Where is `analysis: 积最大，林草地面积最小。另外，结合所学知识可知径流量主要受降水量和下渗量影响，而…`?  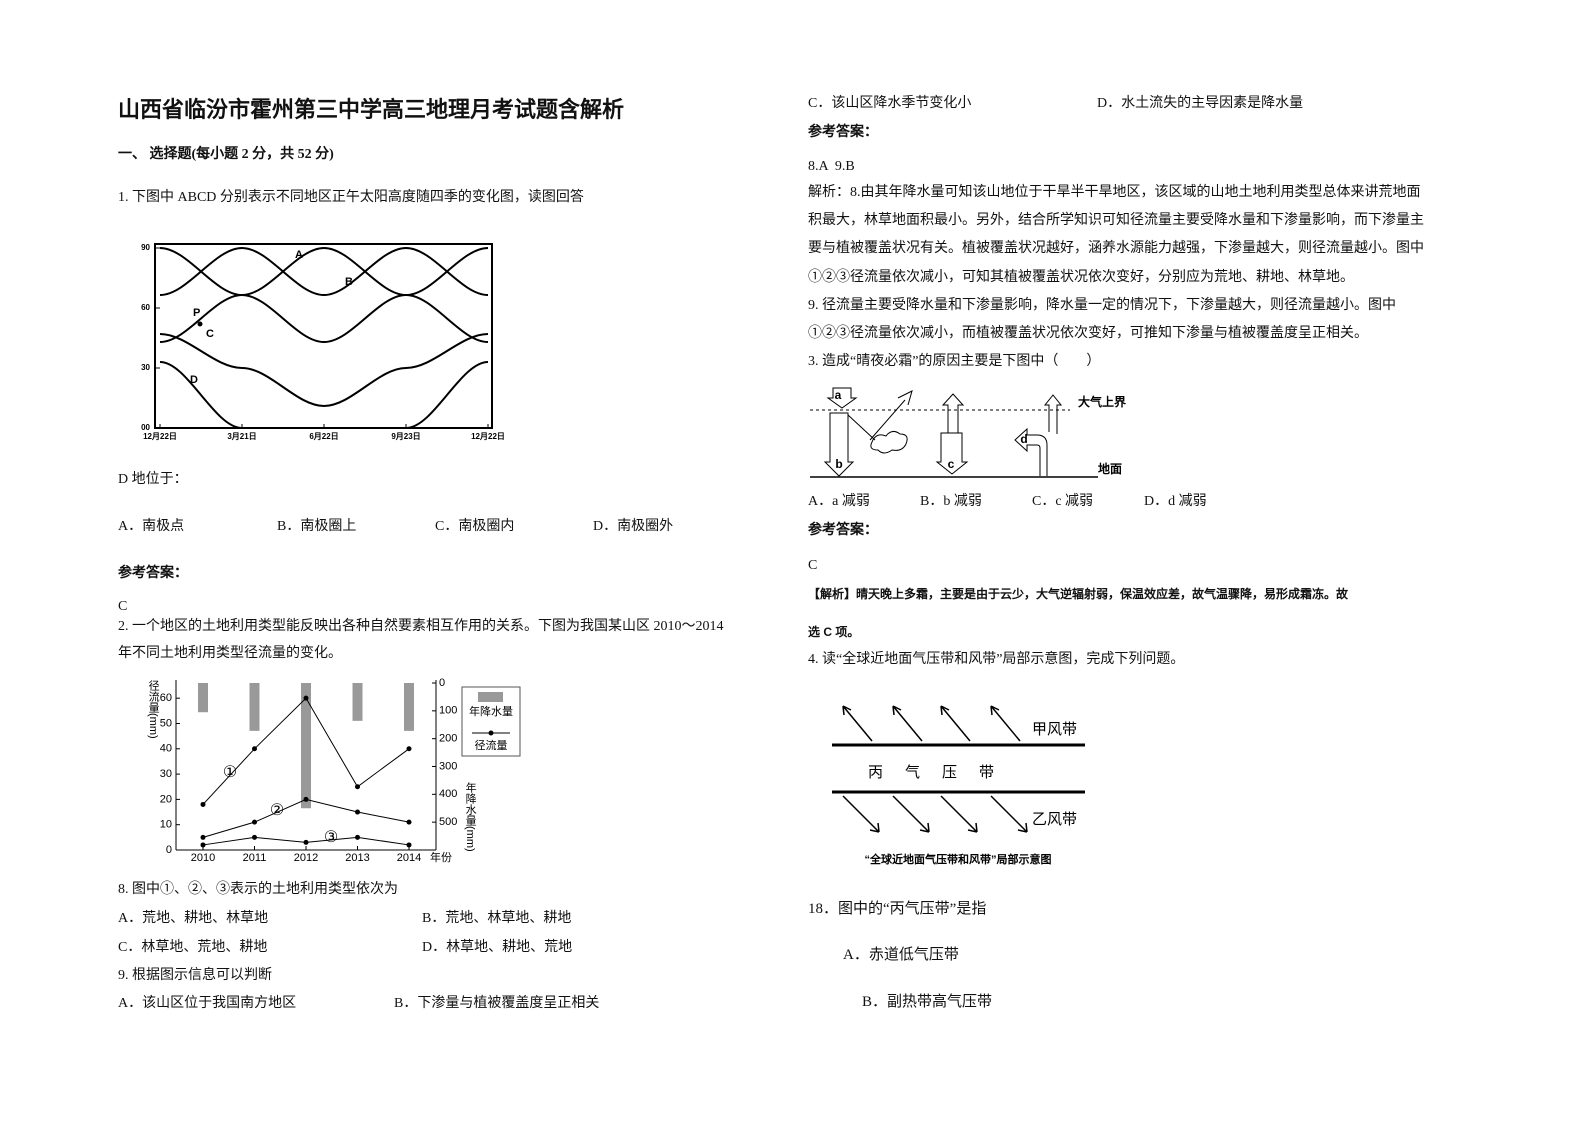 analysis: 积最大，林草地面积最小。另外，结合所学知识可知径流量主要受降水量和下渗量影响，而… is located at coordinates (1116, 220).